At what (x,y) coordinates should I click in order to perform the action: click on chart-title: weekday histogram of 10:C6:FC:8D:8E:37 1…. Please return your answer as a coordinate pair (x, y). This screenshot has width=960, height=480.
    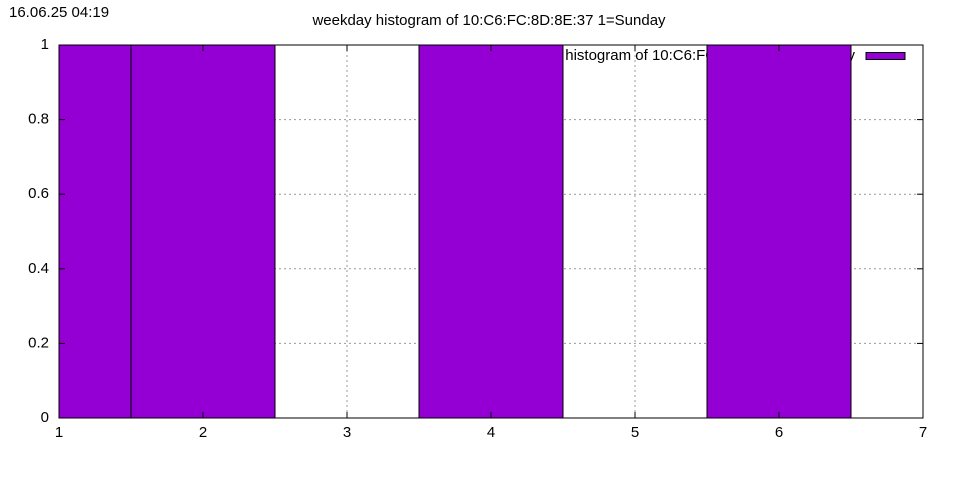
    Looking at the image, I should click on (488, 20).